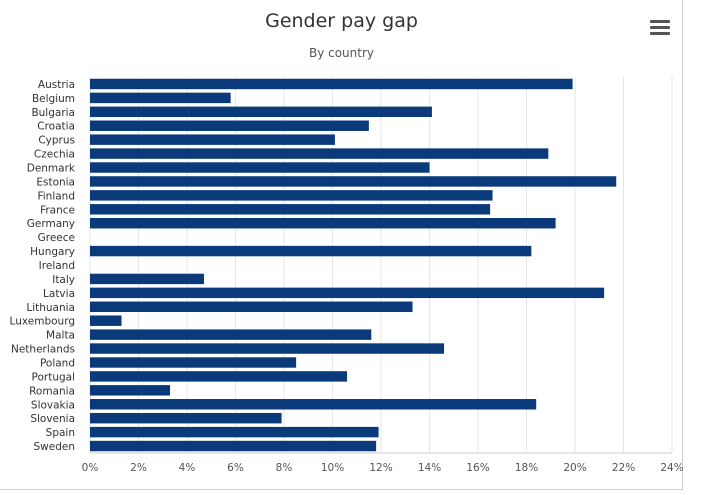 Image resolution: width=704 pixels, height=495 pixels. What do you see at coordinates (54, 377) in the screenshot?
I see `category-label: Portugal` at bounding box center [54, 377].